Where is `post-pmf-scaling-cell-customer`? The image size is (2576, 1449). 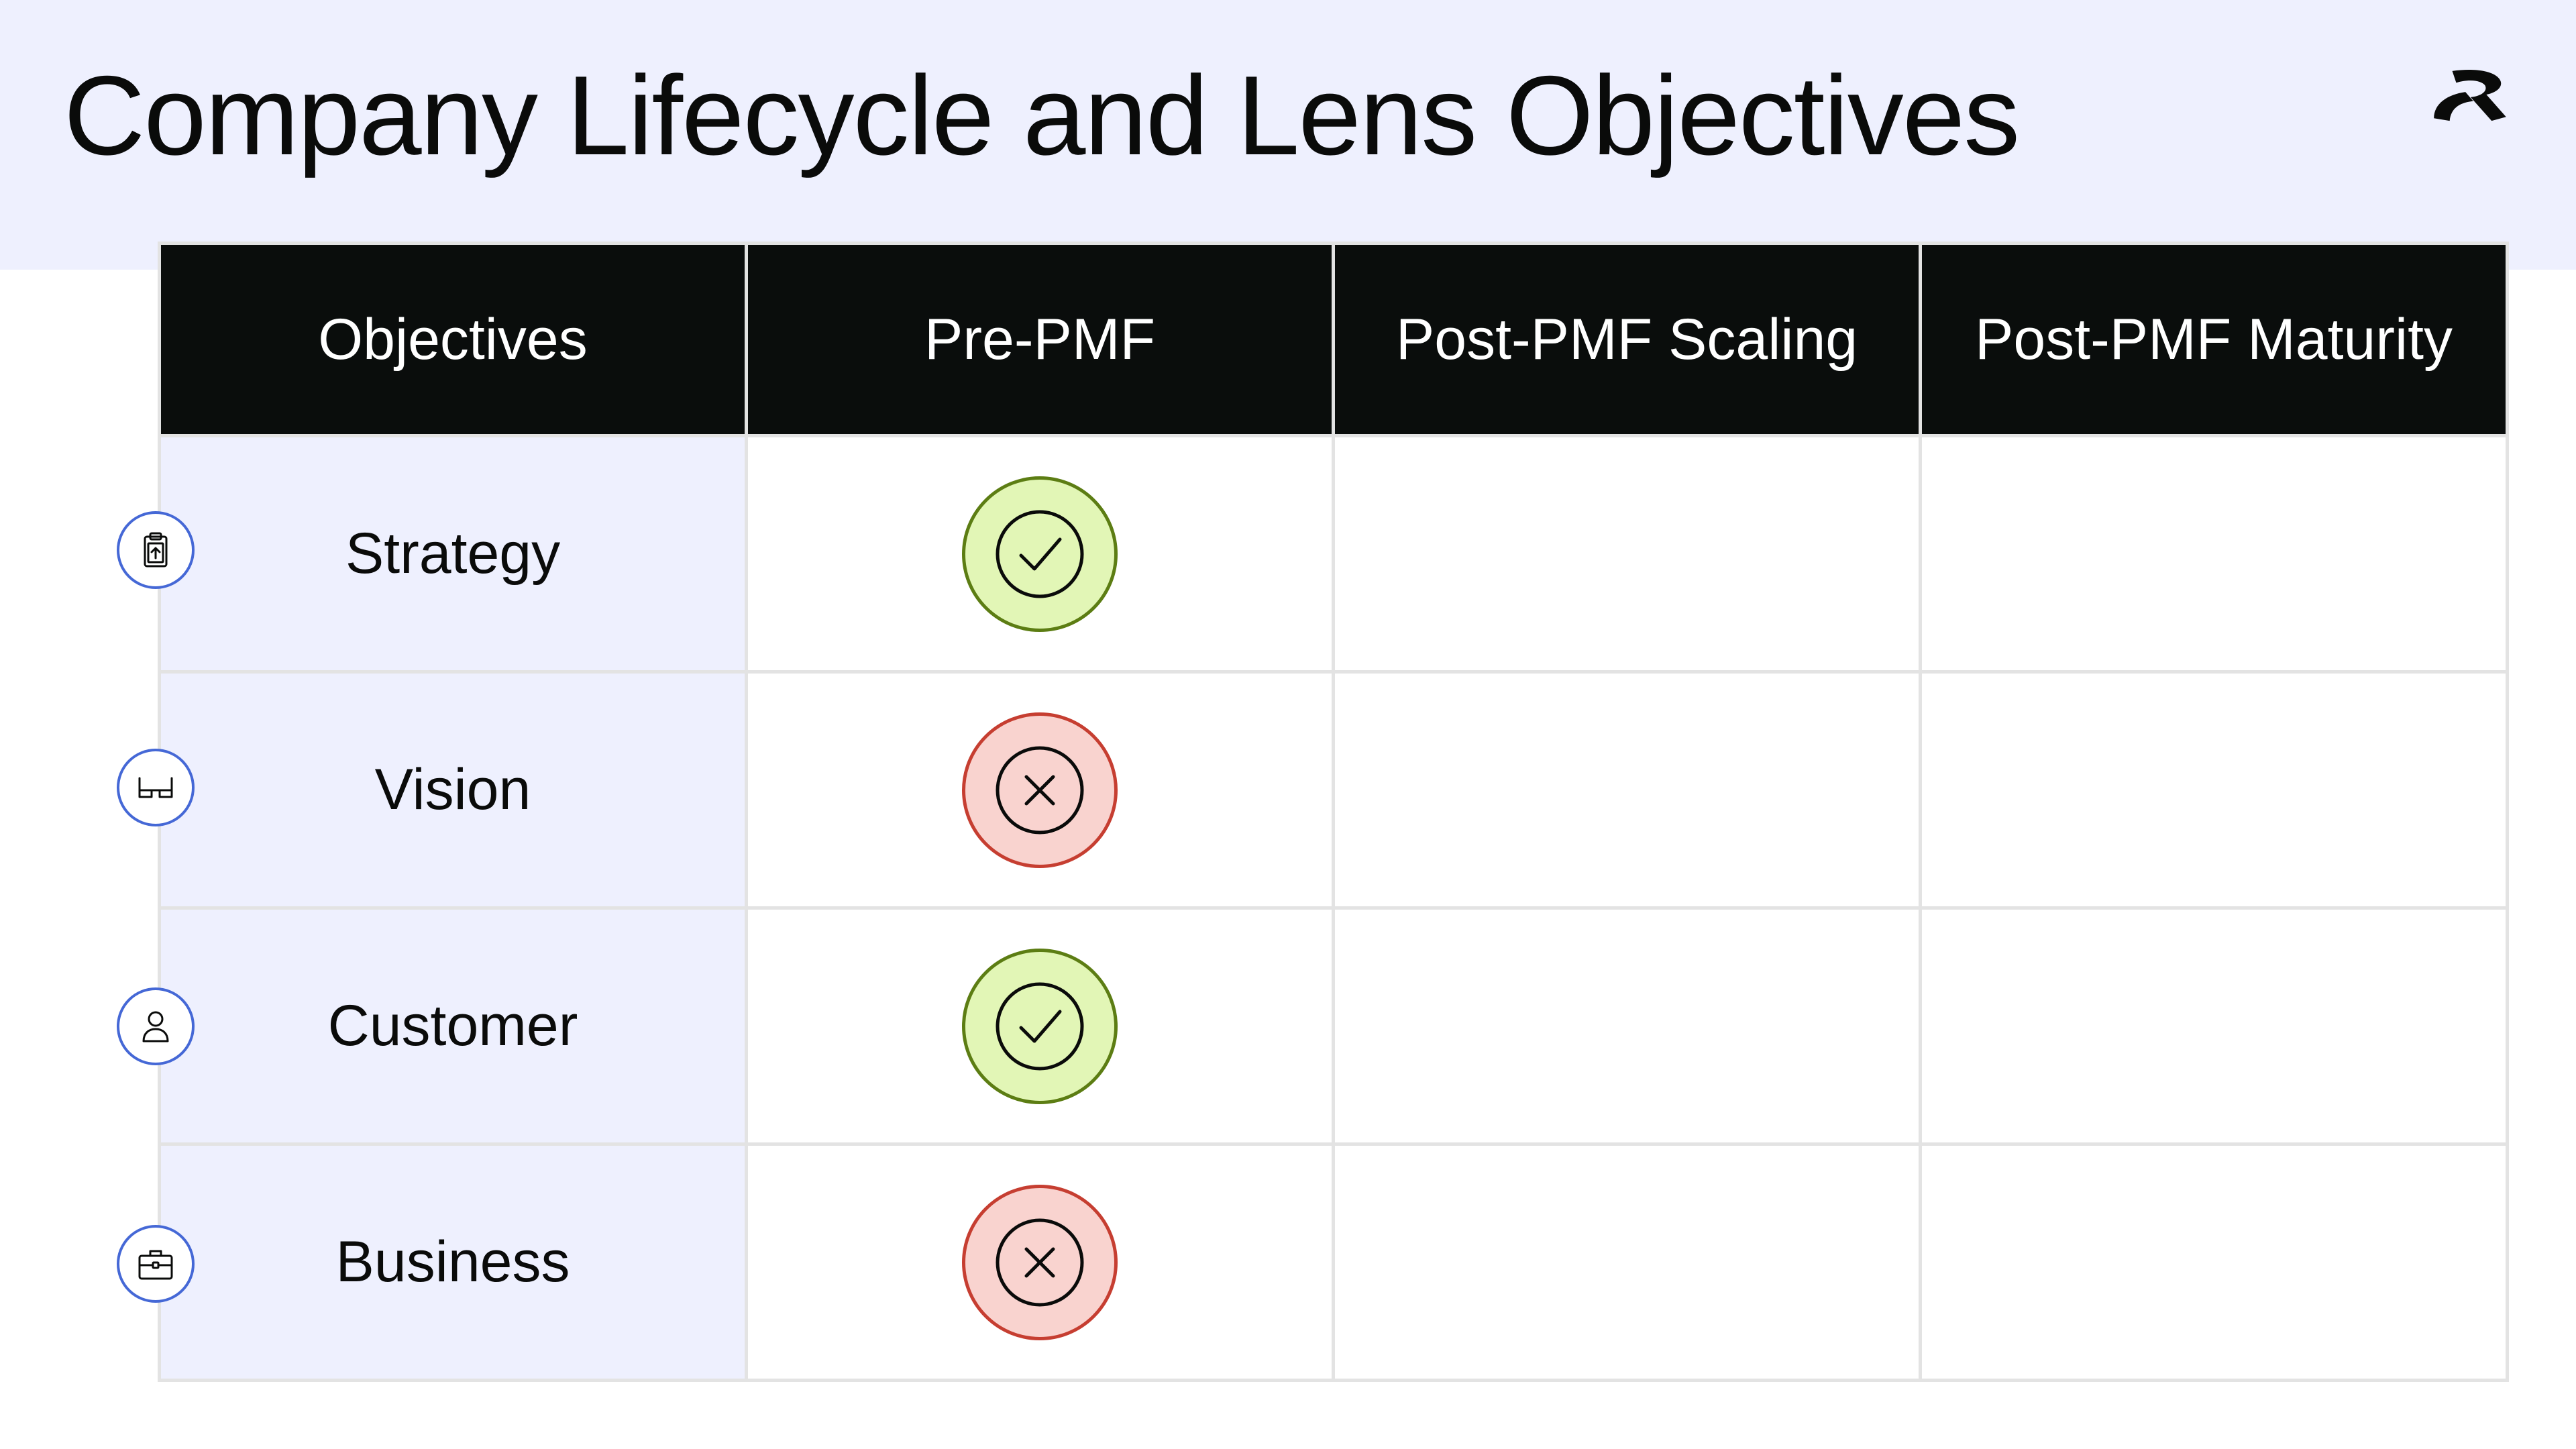 post-pmf-scaling-cell-customer is located at coordinates (1627, 1026).